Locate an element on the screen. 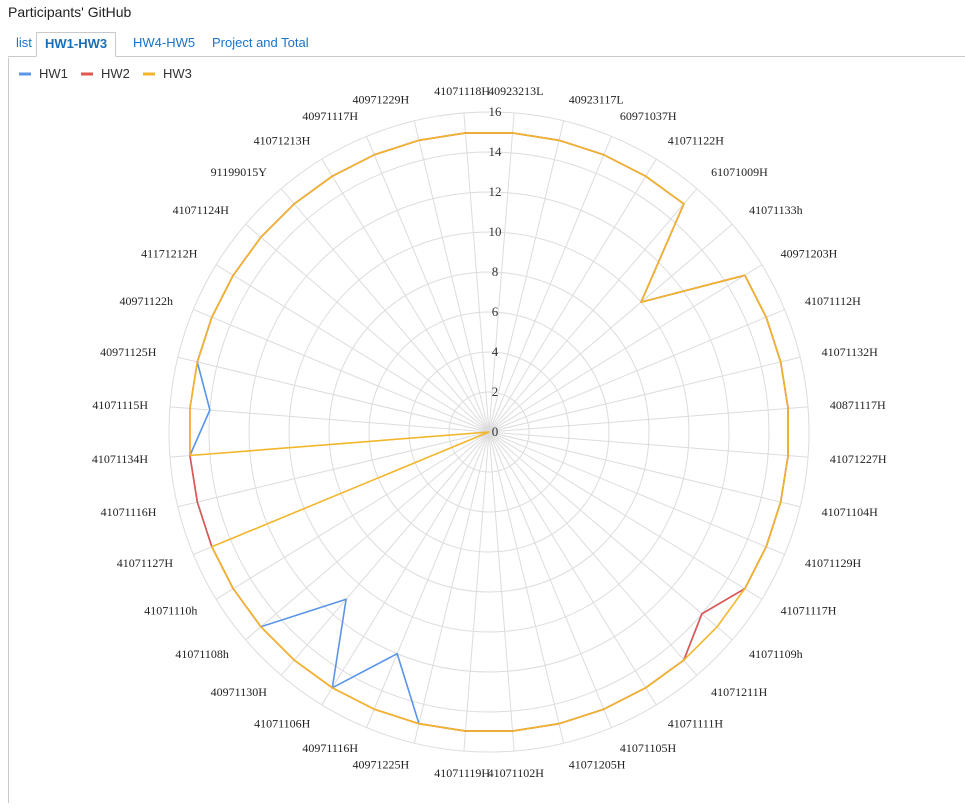 Image resolution: width=965 pixels, height=808 pixels. category-label: 41071109h is located at coordinates (776, 654).